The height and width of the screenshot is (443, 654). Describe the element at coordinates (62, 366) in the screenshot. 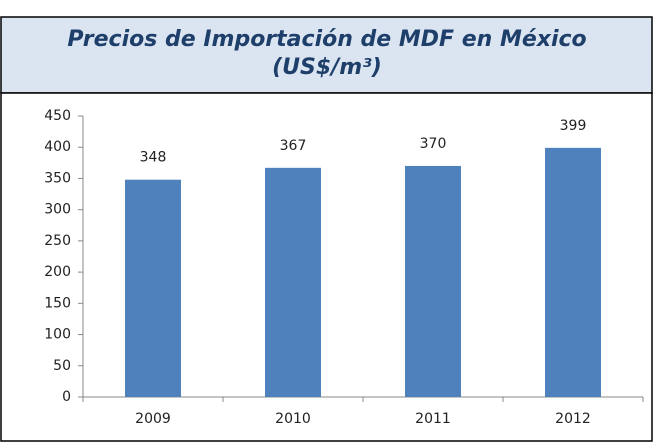

I see `y-tick-label: 50` at that location.